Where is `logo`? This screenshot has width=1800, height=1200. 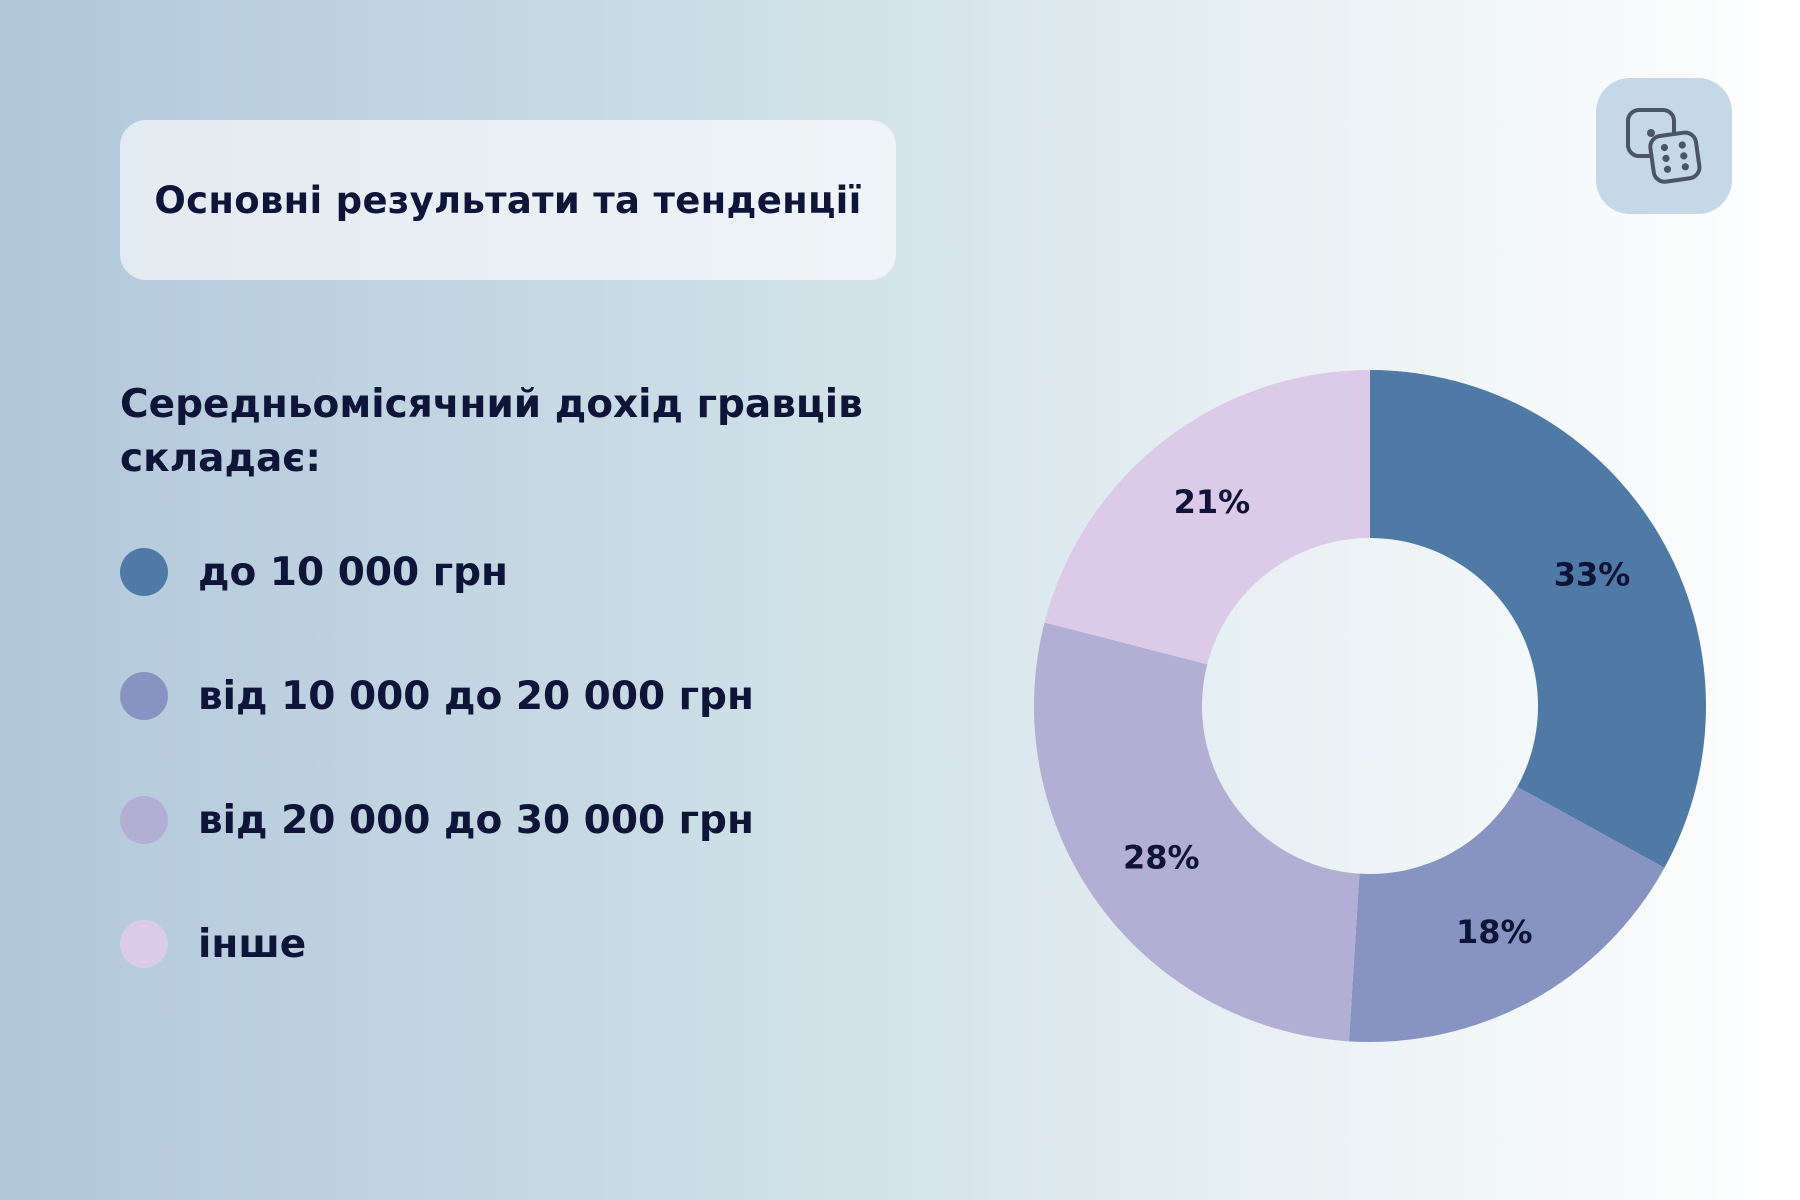 logo is located at coordinates (1664, 146).